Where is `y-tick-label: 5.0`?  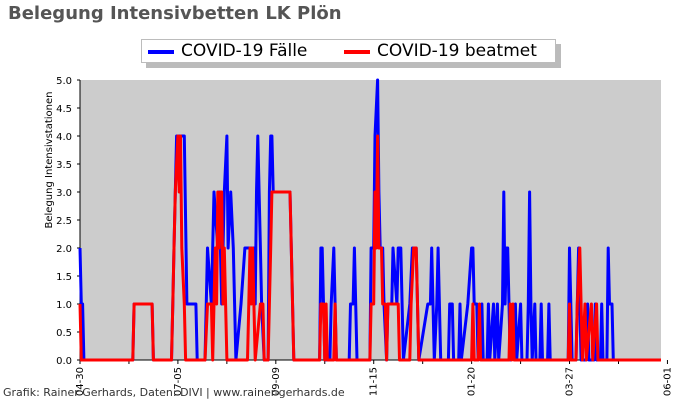
y-tick-label: 5.0 is located at coordinates (64, 81).